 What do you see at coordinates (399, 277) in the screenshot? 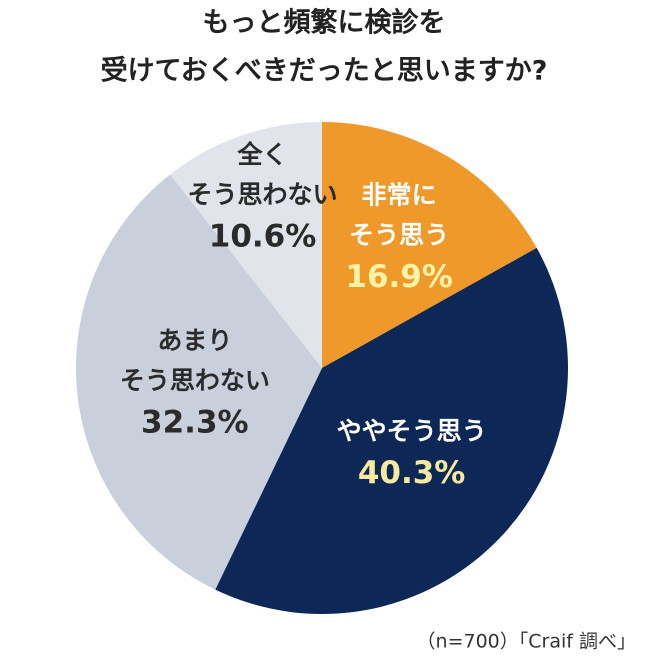
I see `value-label: 16.9%` at bounding box center [399, 277].